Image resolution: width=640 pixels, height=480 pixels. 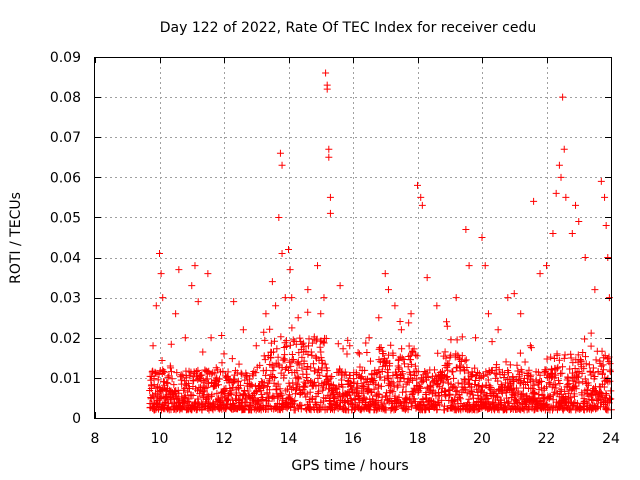 What do you see at coordinates (65, 299) in the screenshot?
I see `y-tick-label: 0.03` at bounding box center [65, 299].